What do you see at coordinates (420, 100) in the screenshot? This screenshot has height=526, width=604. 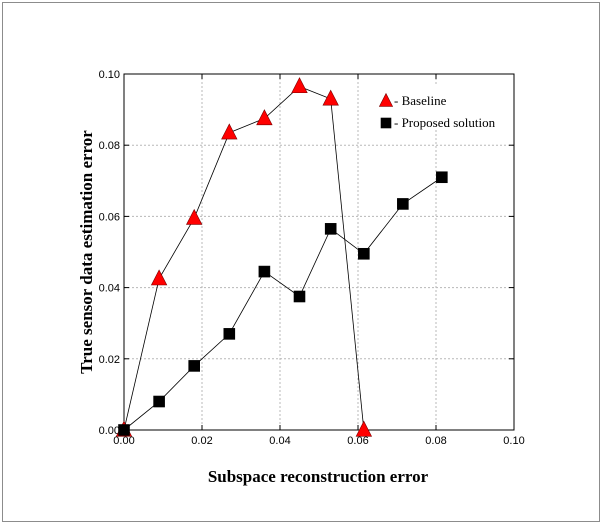 I see `legend-label-0: - Baseline` at bounding box center [420, 100].